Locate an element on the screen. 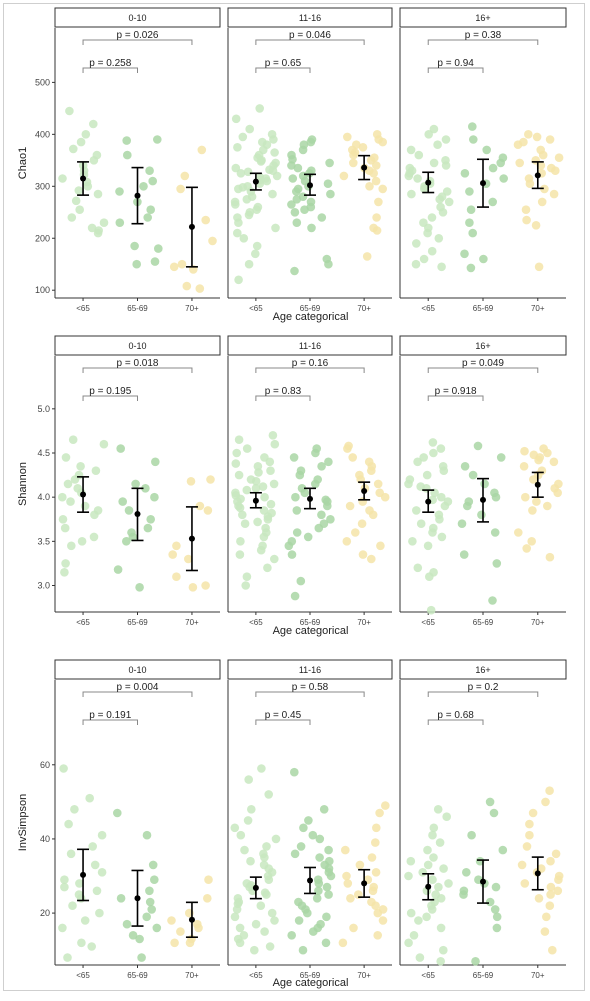 Image resolution: width=590 pixels, height=1001 pixels. facet-panel-16+: 16+ <65 65-69 70+ p = 0.68 p = 0.2 is located at coordinates (483, 819).